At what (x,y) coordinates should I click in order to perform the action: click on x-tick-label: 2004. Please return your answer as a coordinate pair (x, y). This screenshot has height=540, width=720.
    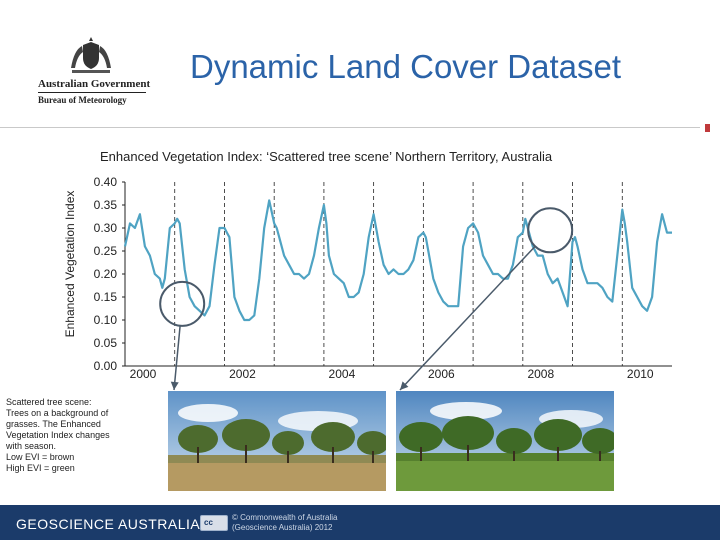
    Looking at the image, I should click on (342, 374).